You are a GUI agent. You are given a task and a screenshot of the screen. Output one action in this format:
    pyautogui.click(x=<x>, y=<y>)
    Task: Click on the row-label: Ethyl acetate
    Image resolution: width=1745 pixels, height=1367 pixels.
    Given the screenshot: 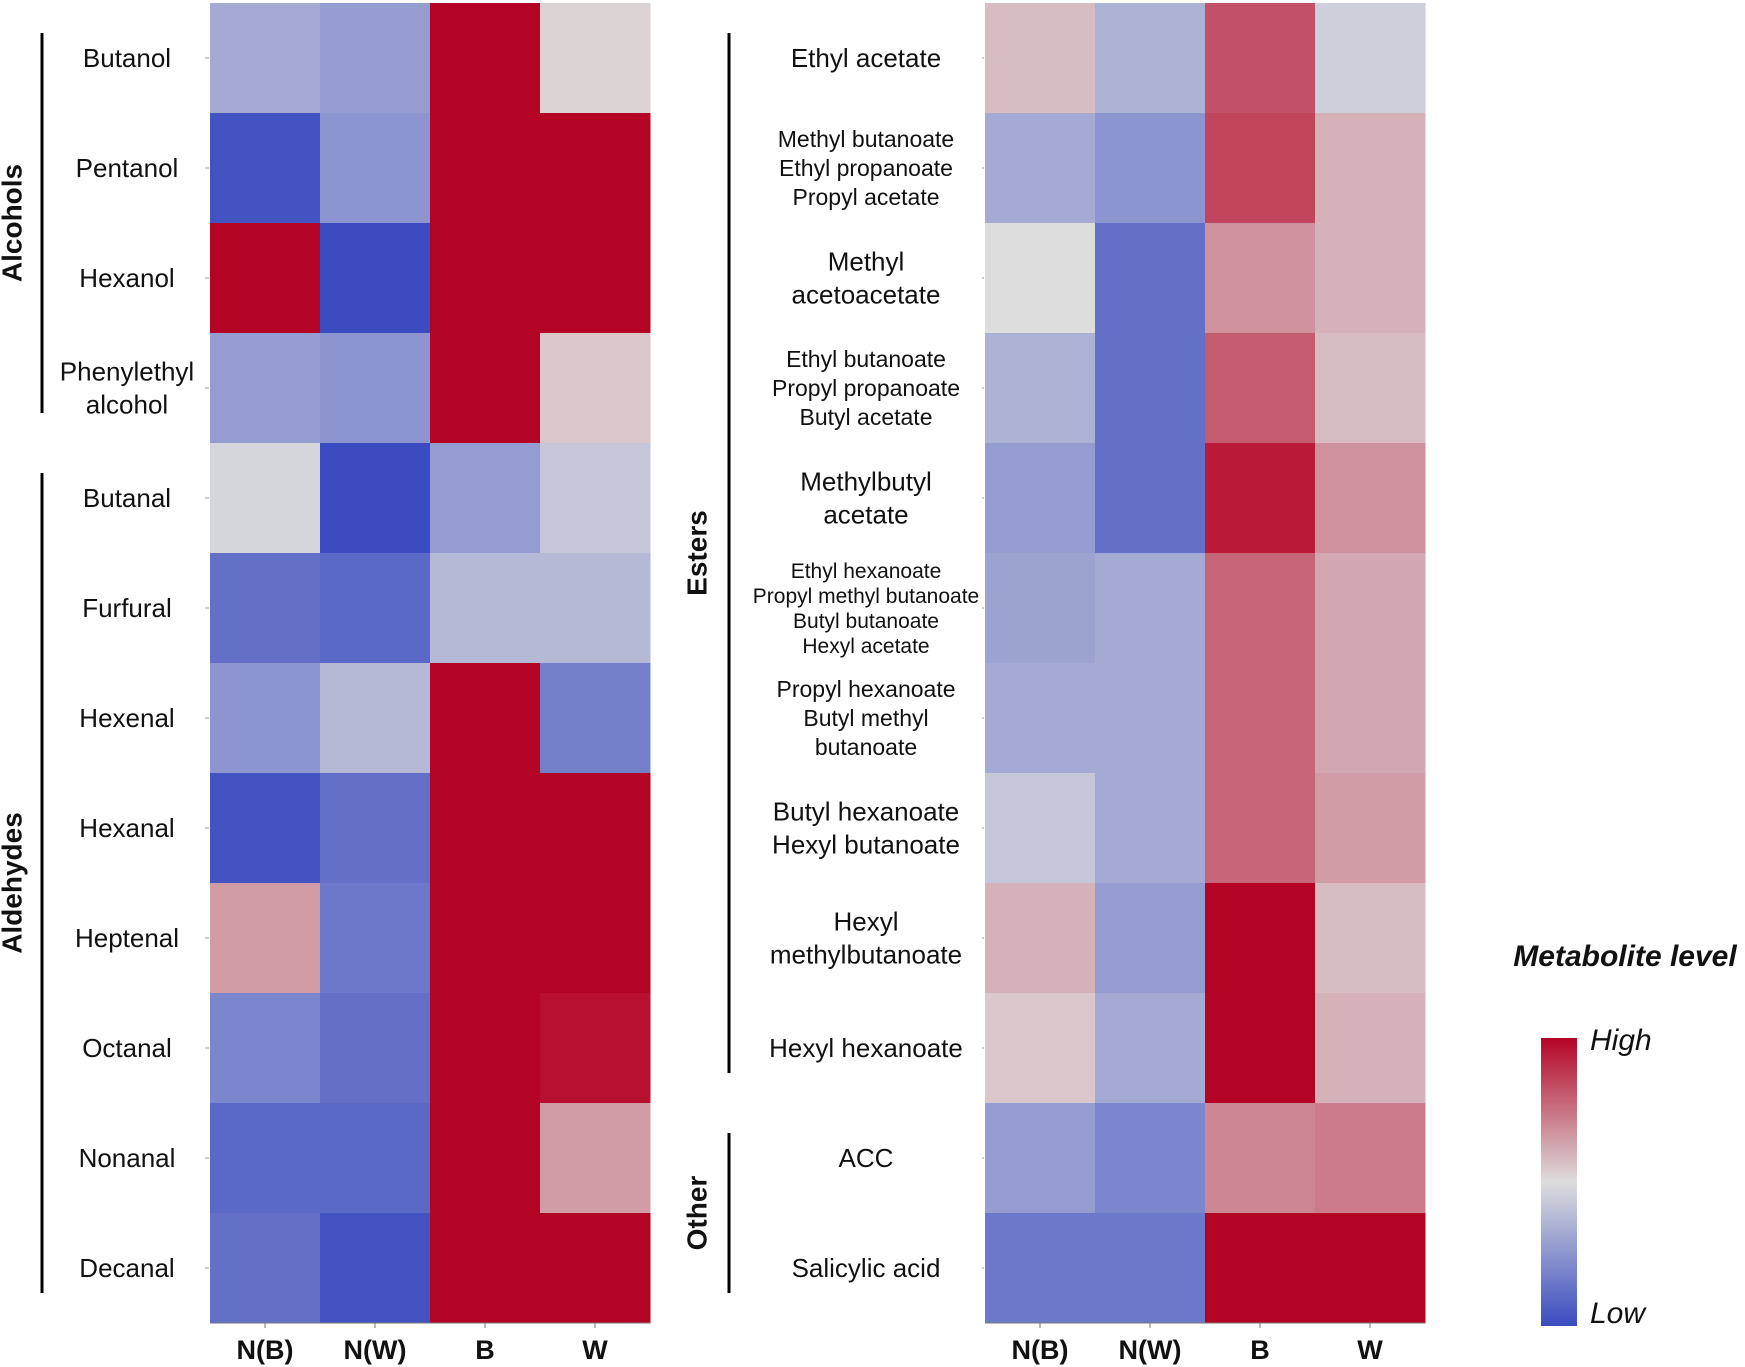 What is the action you would take?
    pyautogui.click(x=866, y=58)
    